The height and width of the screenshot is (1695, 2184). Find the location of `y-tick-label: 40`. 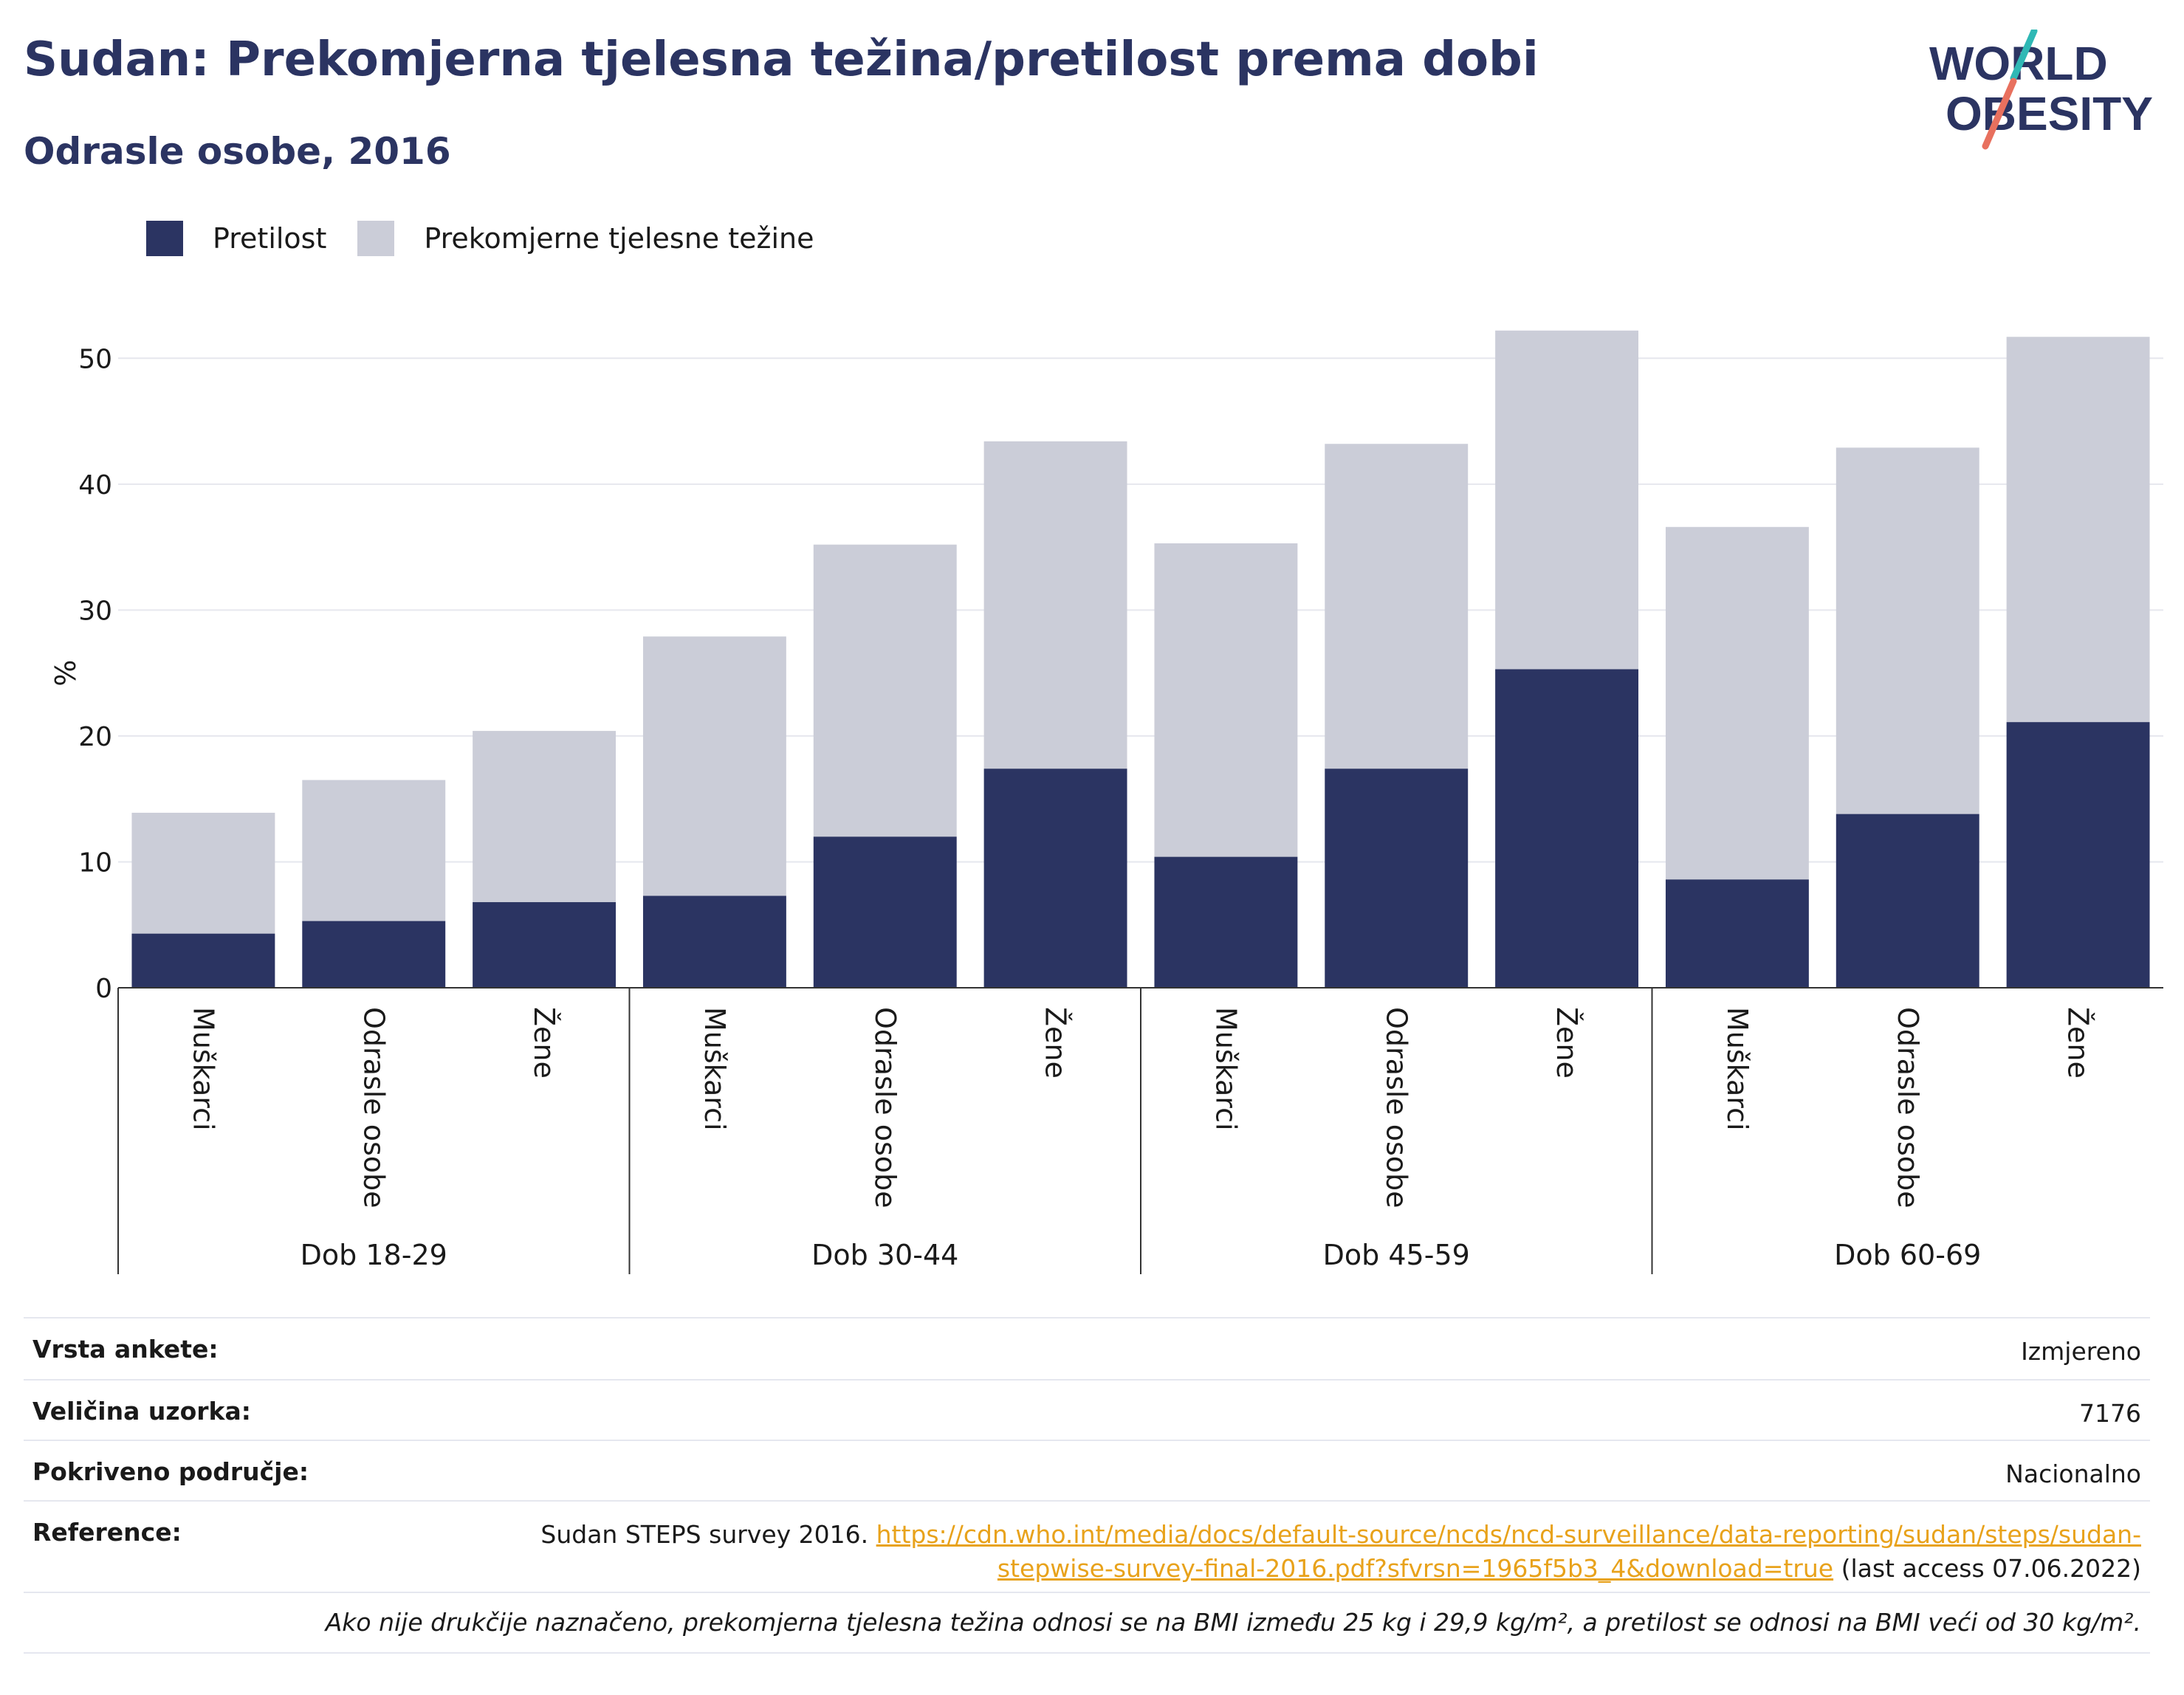

y-tick-label: 40 is located at coordinates (95, 485).